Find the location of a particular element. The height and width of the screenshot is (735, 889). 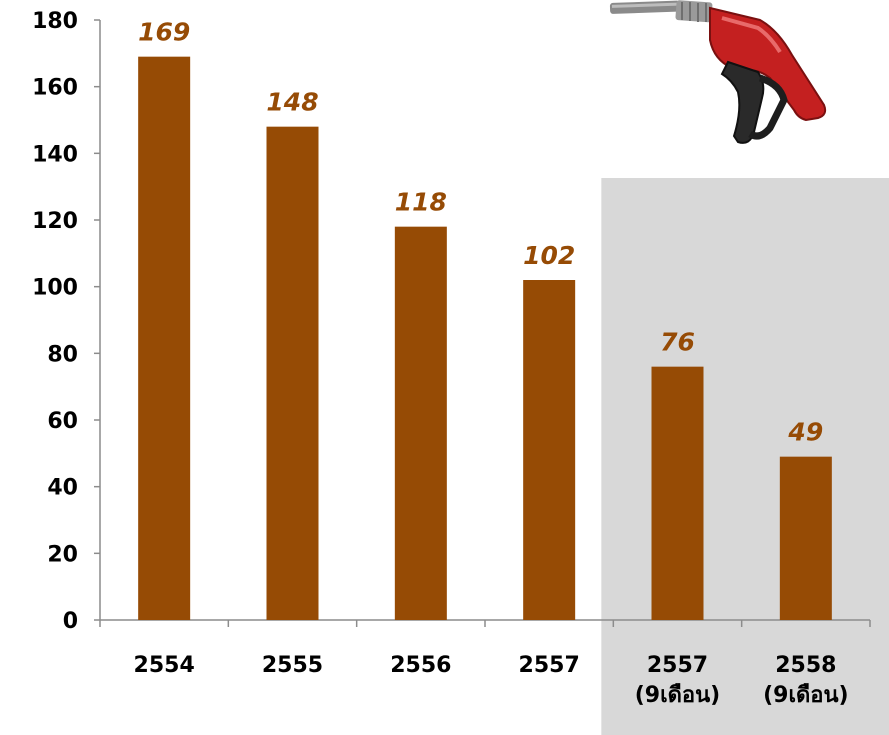

y-tick-label: 60 is located at coordinates (62, 421).